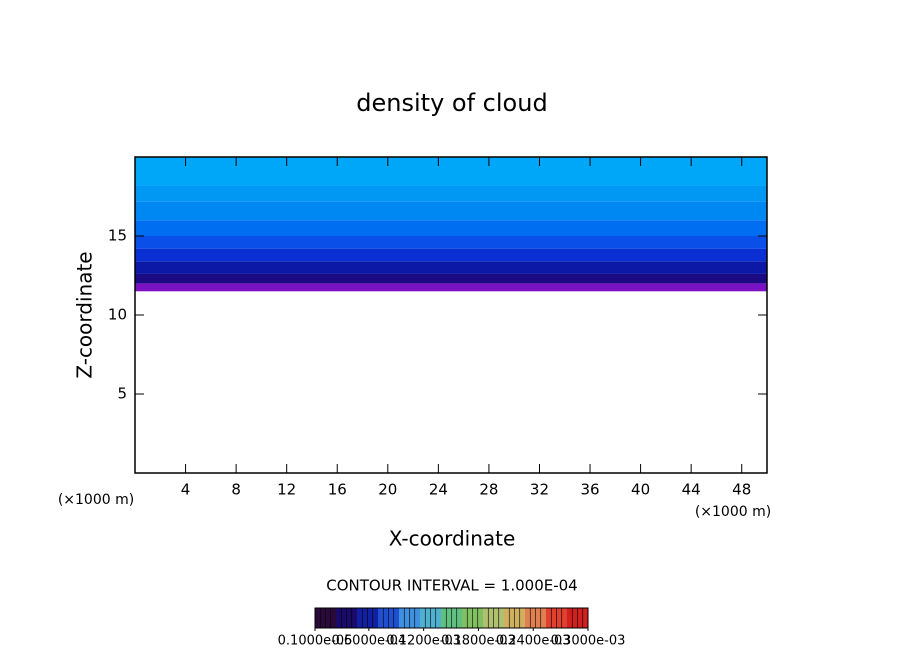  What do you see at coordinates (315, 641) in the screenshot?
I see `colorbar-tick-label: 0.1000e-05` at bounding box center [315, 641].